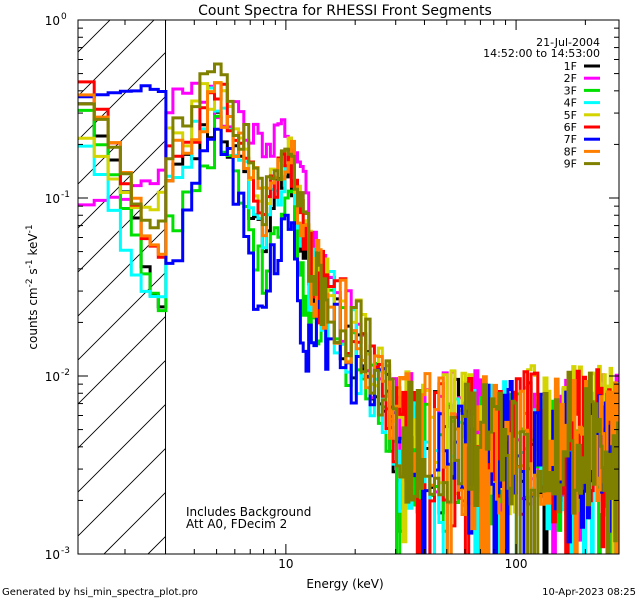 This screenshot has width=640, height=600. What do you see at coordinates (65, 373) in the screenshot?
I see `y-tick-exponent: -2` at bounding box center [65, 373].